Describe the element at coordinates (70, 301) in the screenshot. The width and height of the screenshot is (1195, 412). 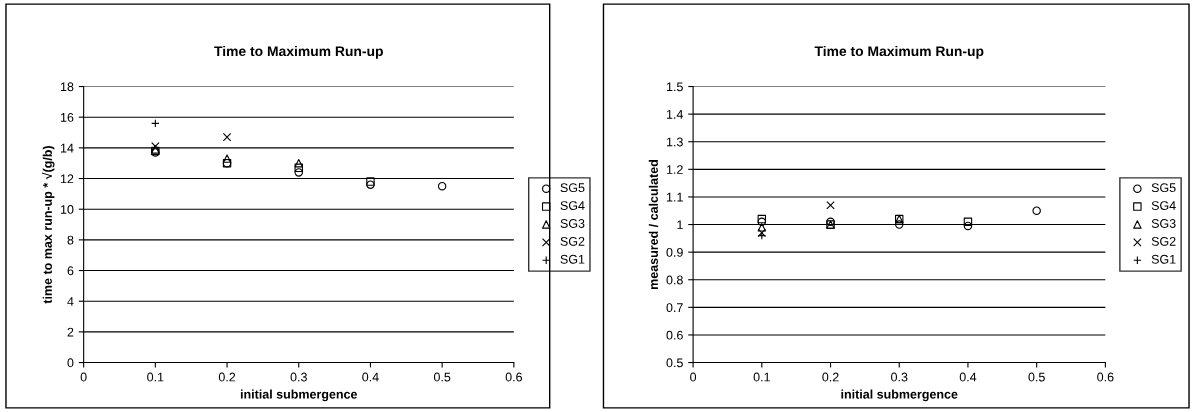
I see `y-tick-label: 4` at that location.